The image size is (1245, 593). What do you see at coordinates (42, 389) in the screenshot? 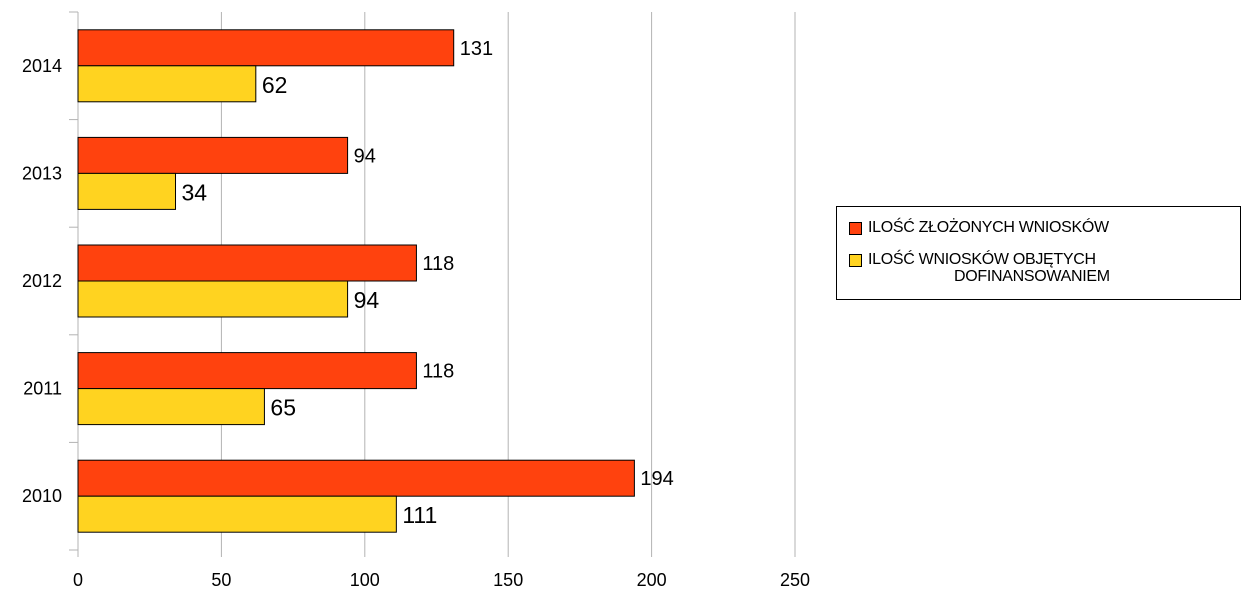
I see `y-tick-label: 2011` at bounding box center [42, 389].